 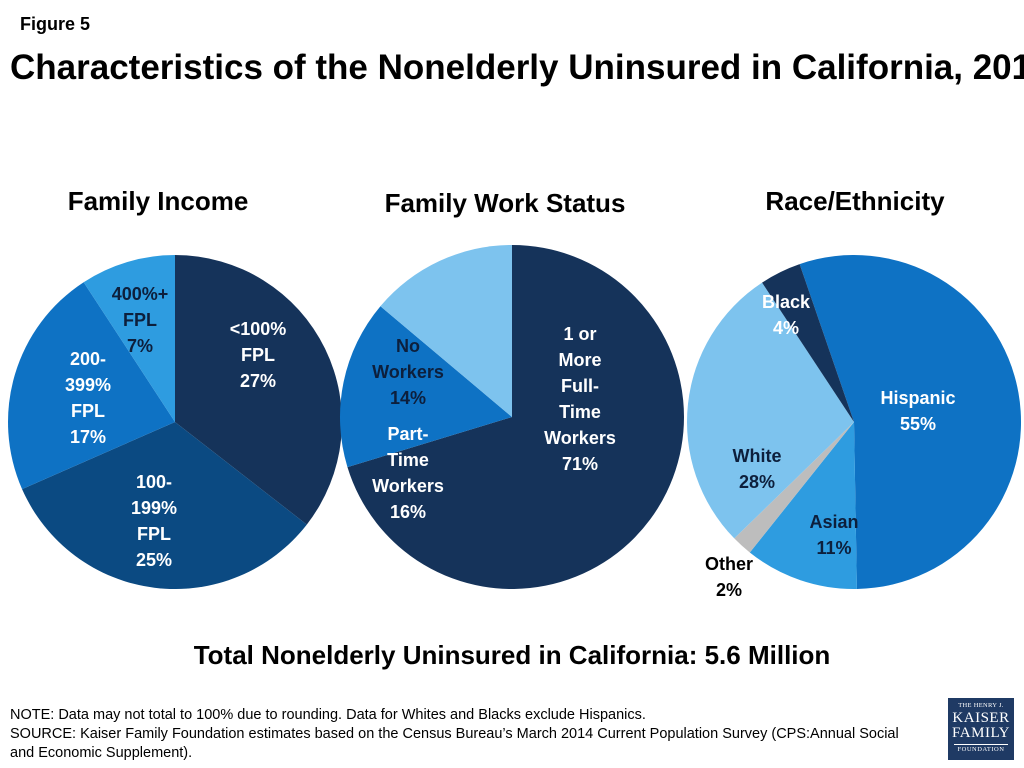 I want to click on slice-part-time-workers, so click(x=425, y=387).